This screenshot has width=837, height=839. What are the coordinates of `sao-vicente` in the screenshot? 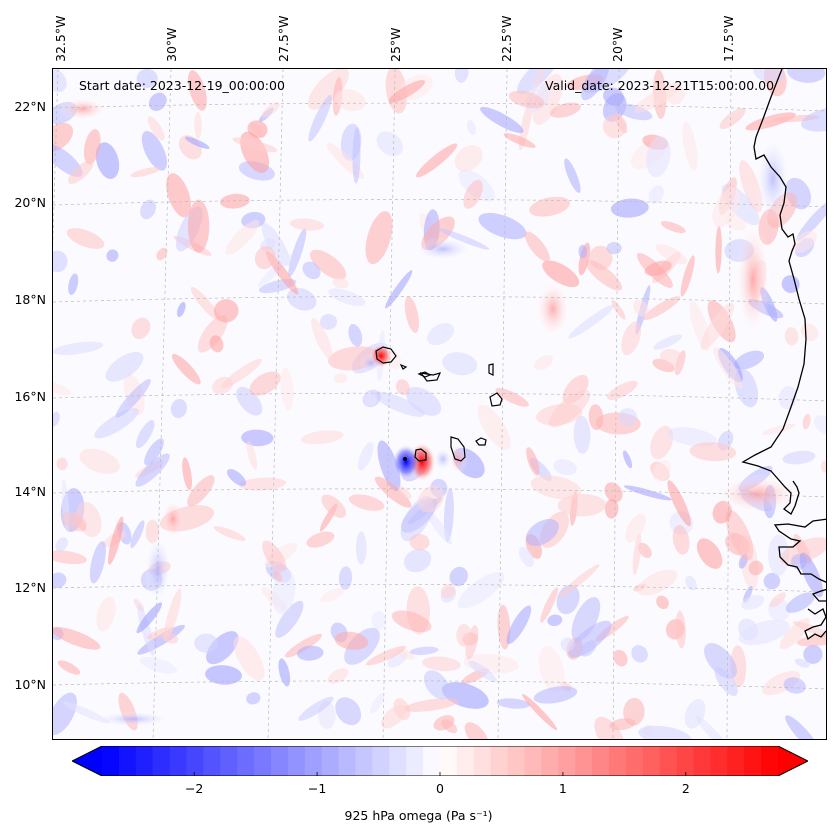 It's located at (403, 366).